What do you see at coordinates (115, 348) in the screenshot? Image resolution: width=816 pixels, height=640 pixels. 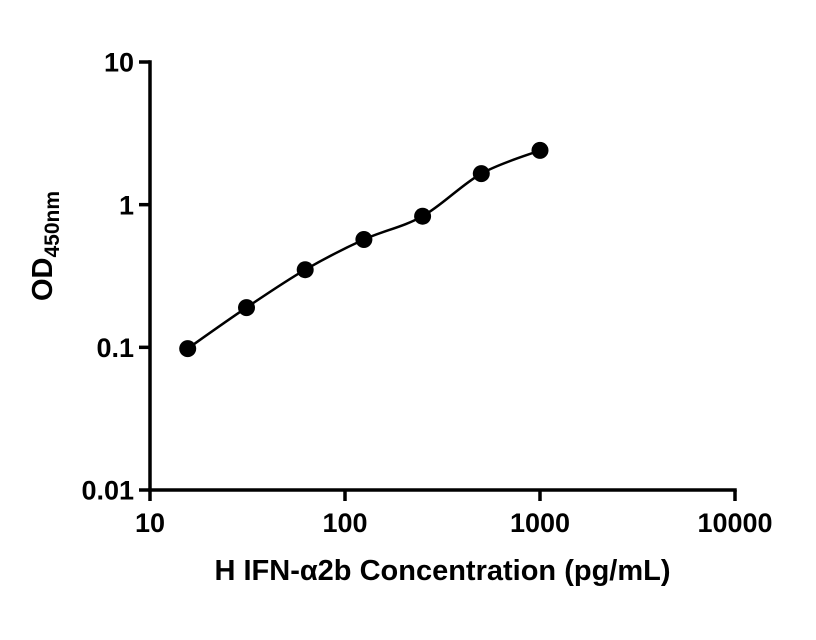 I see `y-tick-label: 0.1` at bounding box center [115, 348].